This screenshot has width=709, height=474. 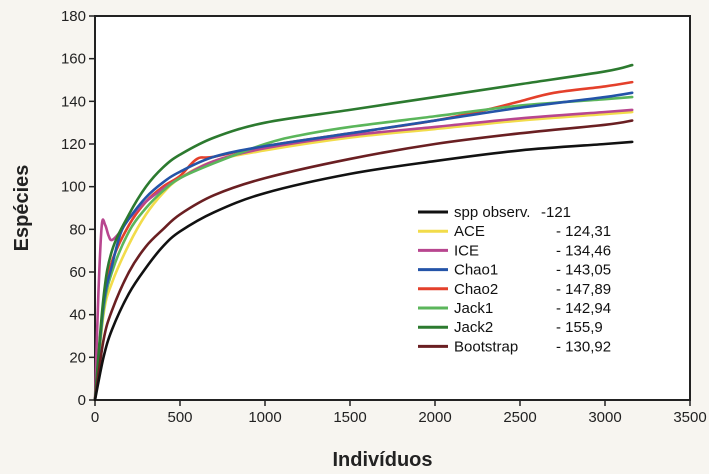 What do you see at coordinates (583, 231) in the screenshot?
I see `legend-entry-value: - 124,31` at bounding box center [583, 231].